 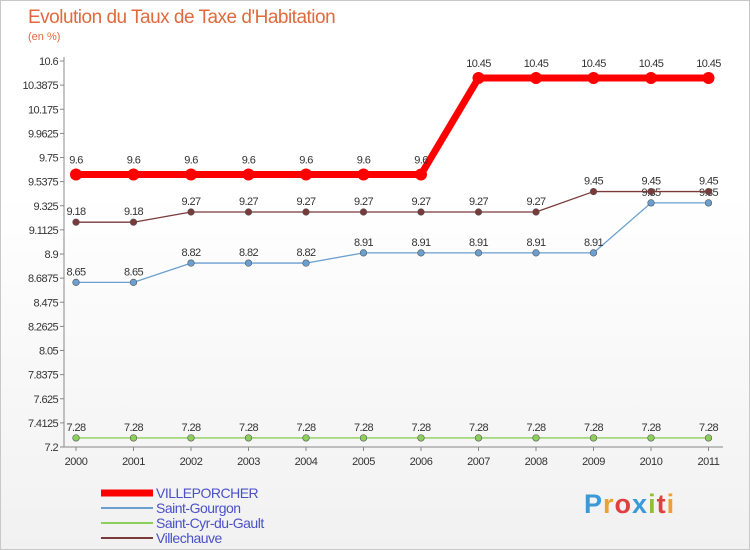 What do you see at coordinates (133, 462) in the screenshot?
I see `x-tick-label: 2001` at bounding box center [133, 462].